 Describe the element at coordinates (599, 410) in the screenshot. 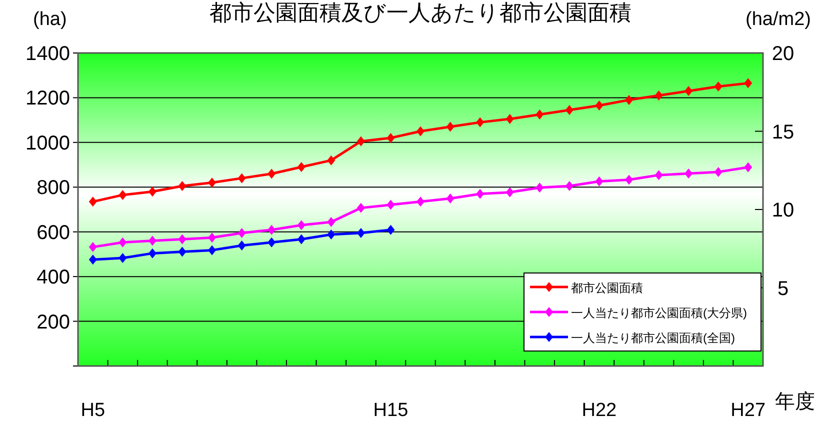

I see `x-tick-label: H22` at that location.